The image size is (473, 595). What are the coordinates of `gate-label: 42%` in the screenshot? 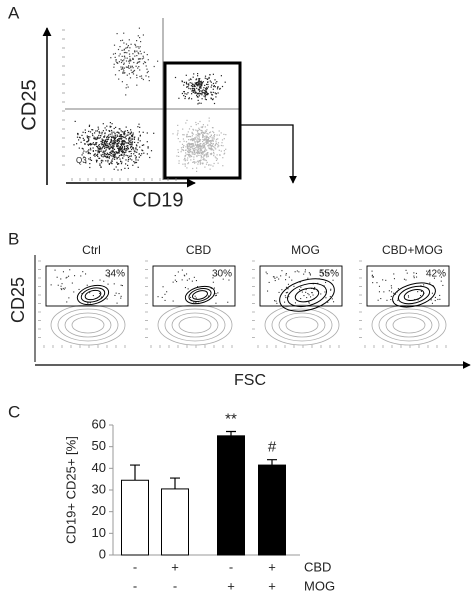 It's located at (436, 274).